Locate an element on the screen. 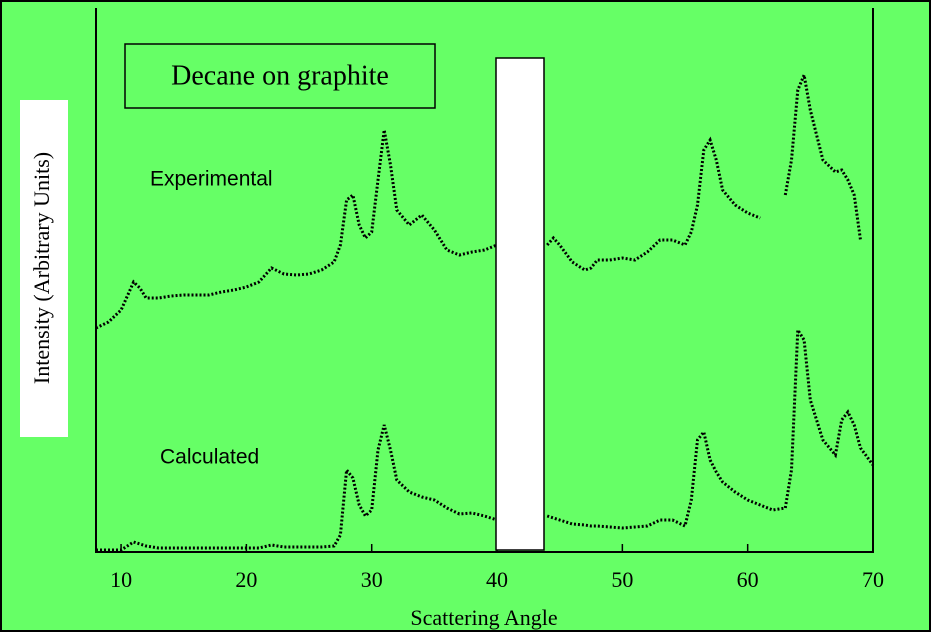 This screenshot has height=632, width=931. x-tick-label: 40 is located at coordinates (497, 579).